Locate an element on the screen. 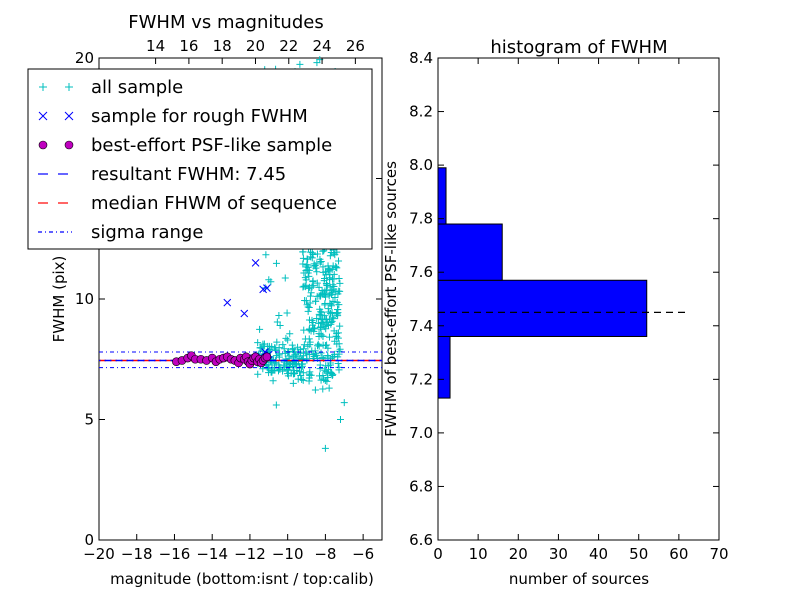  x-tick-label: 30 is located at coordinates (558, 554).